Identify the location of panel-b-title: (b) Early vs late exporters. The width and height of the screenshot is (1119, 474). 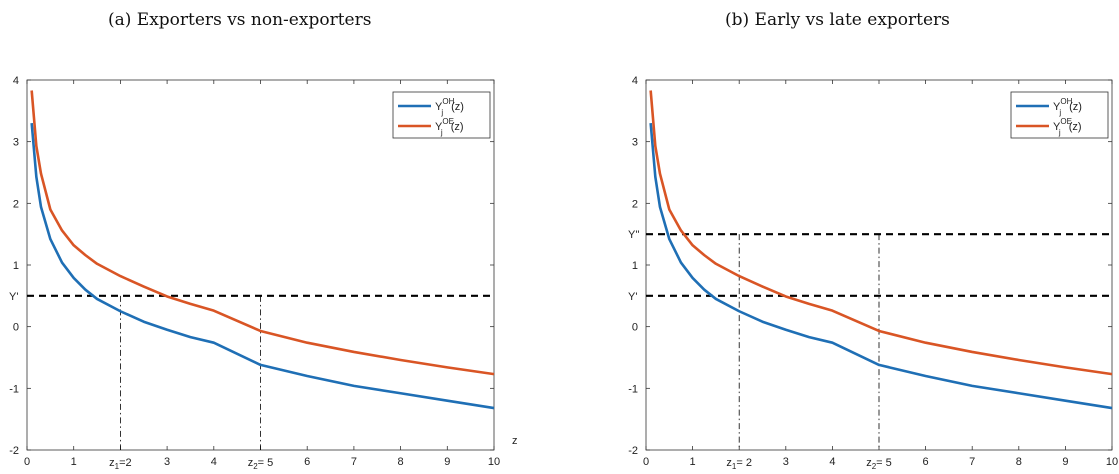
(837, 20).